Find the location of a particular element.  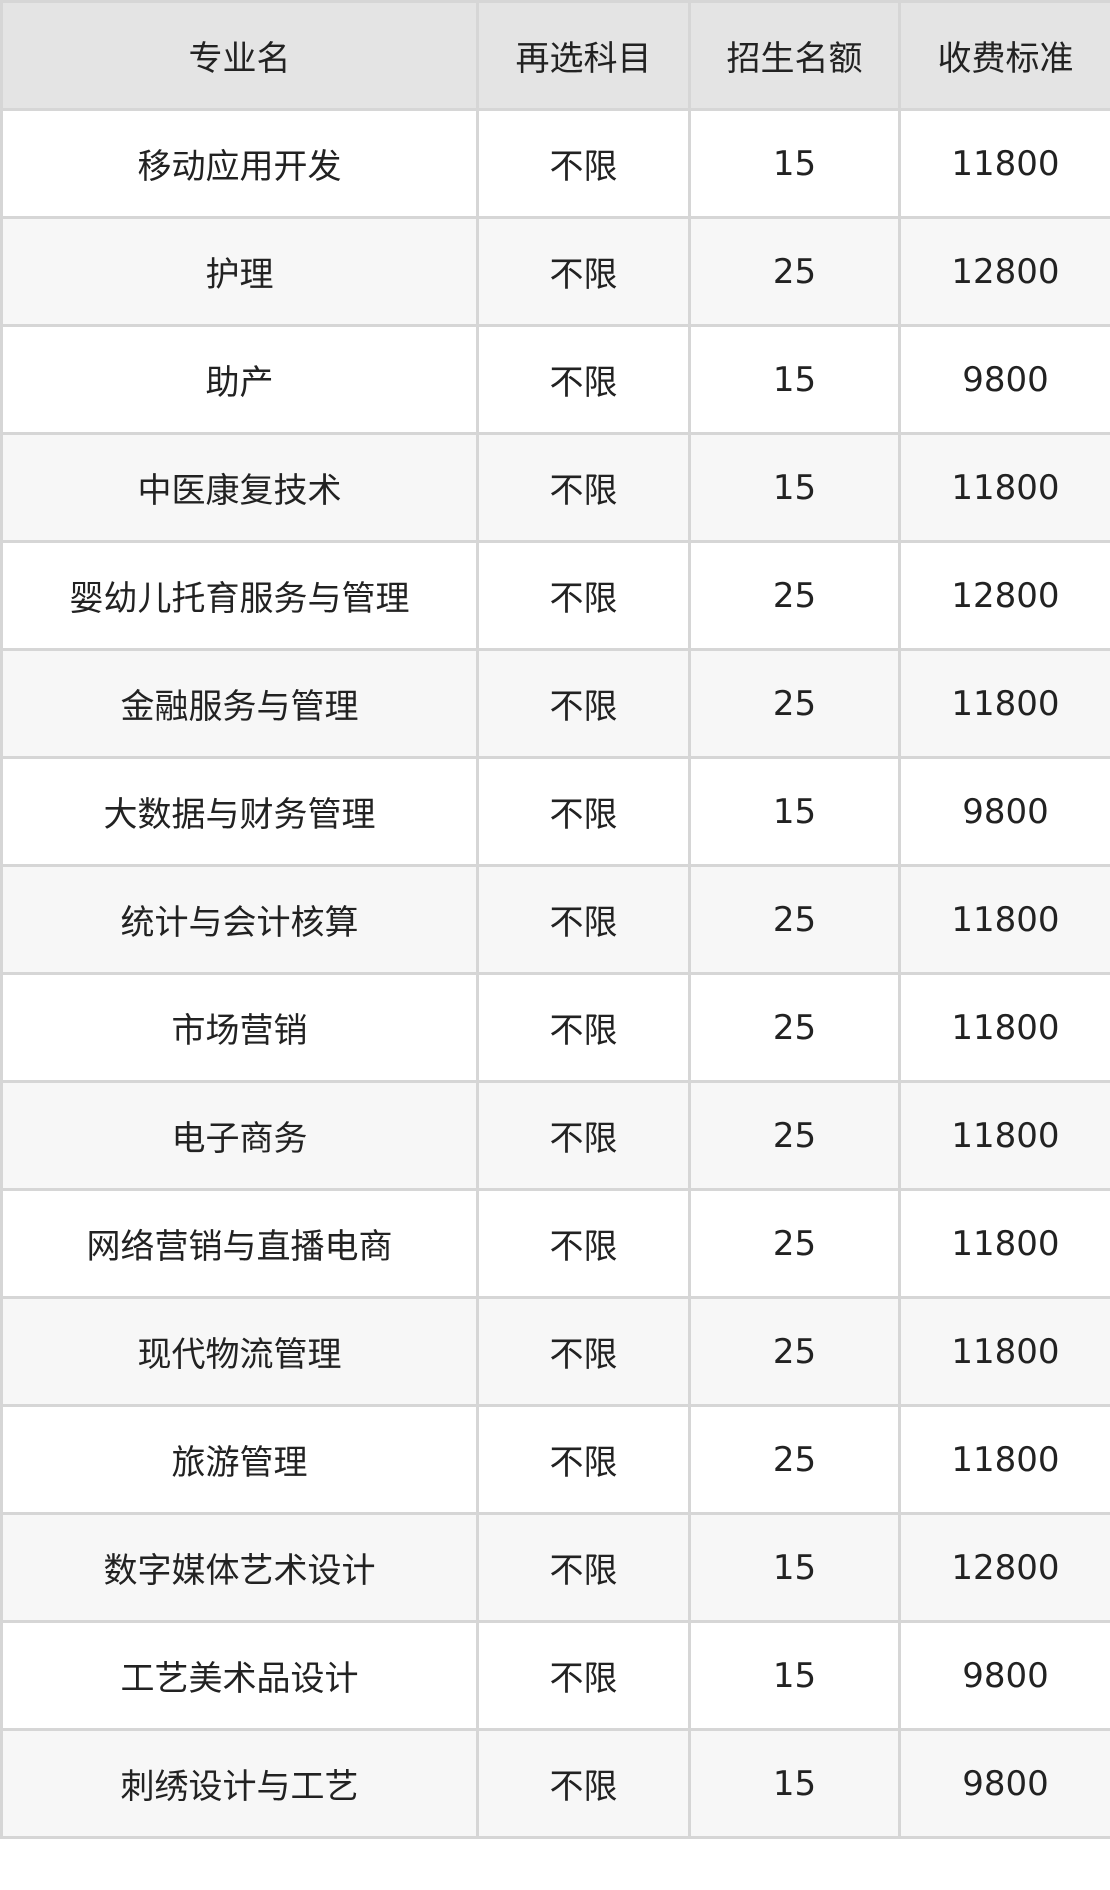

table-row: 护理 不限 25 12800 is located at coordinates (555, 271).